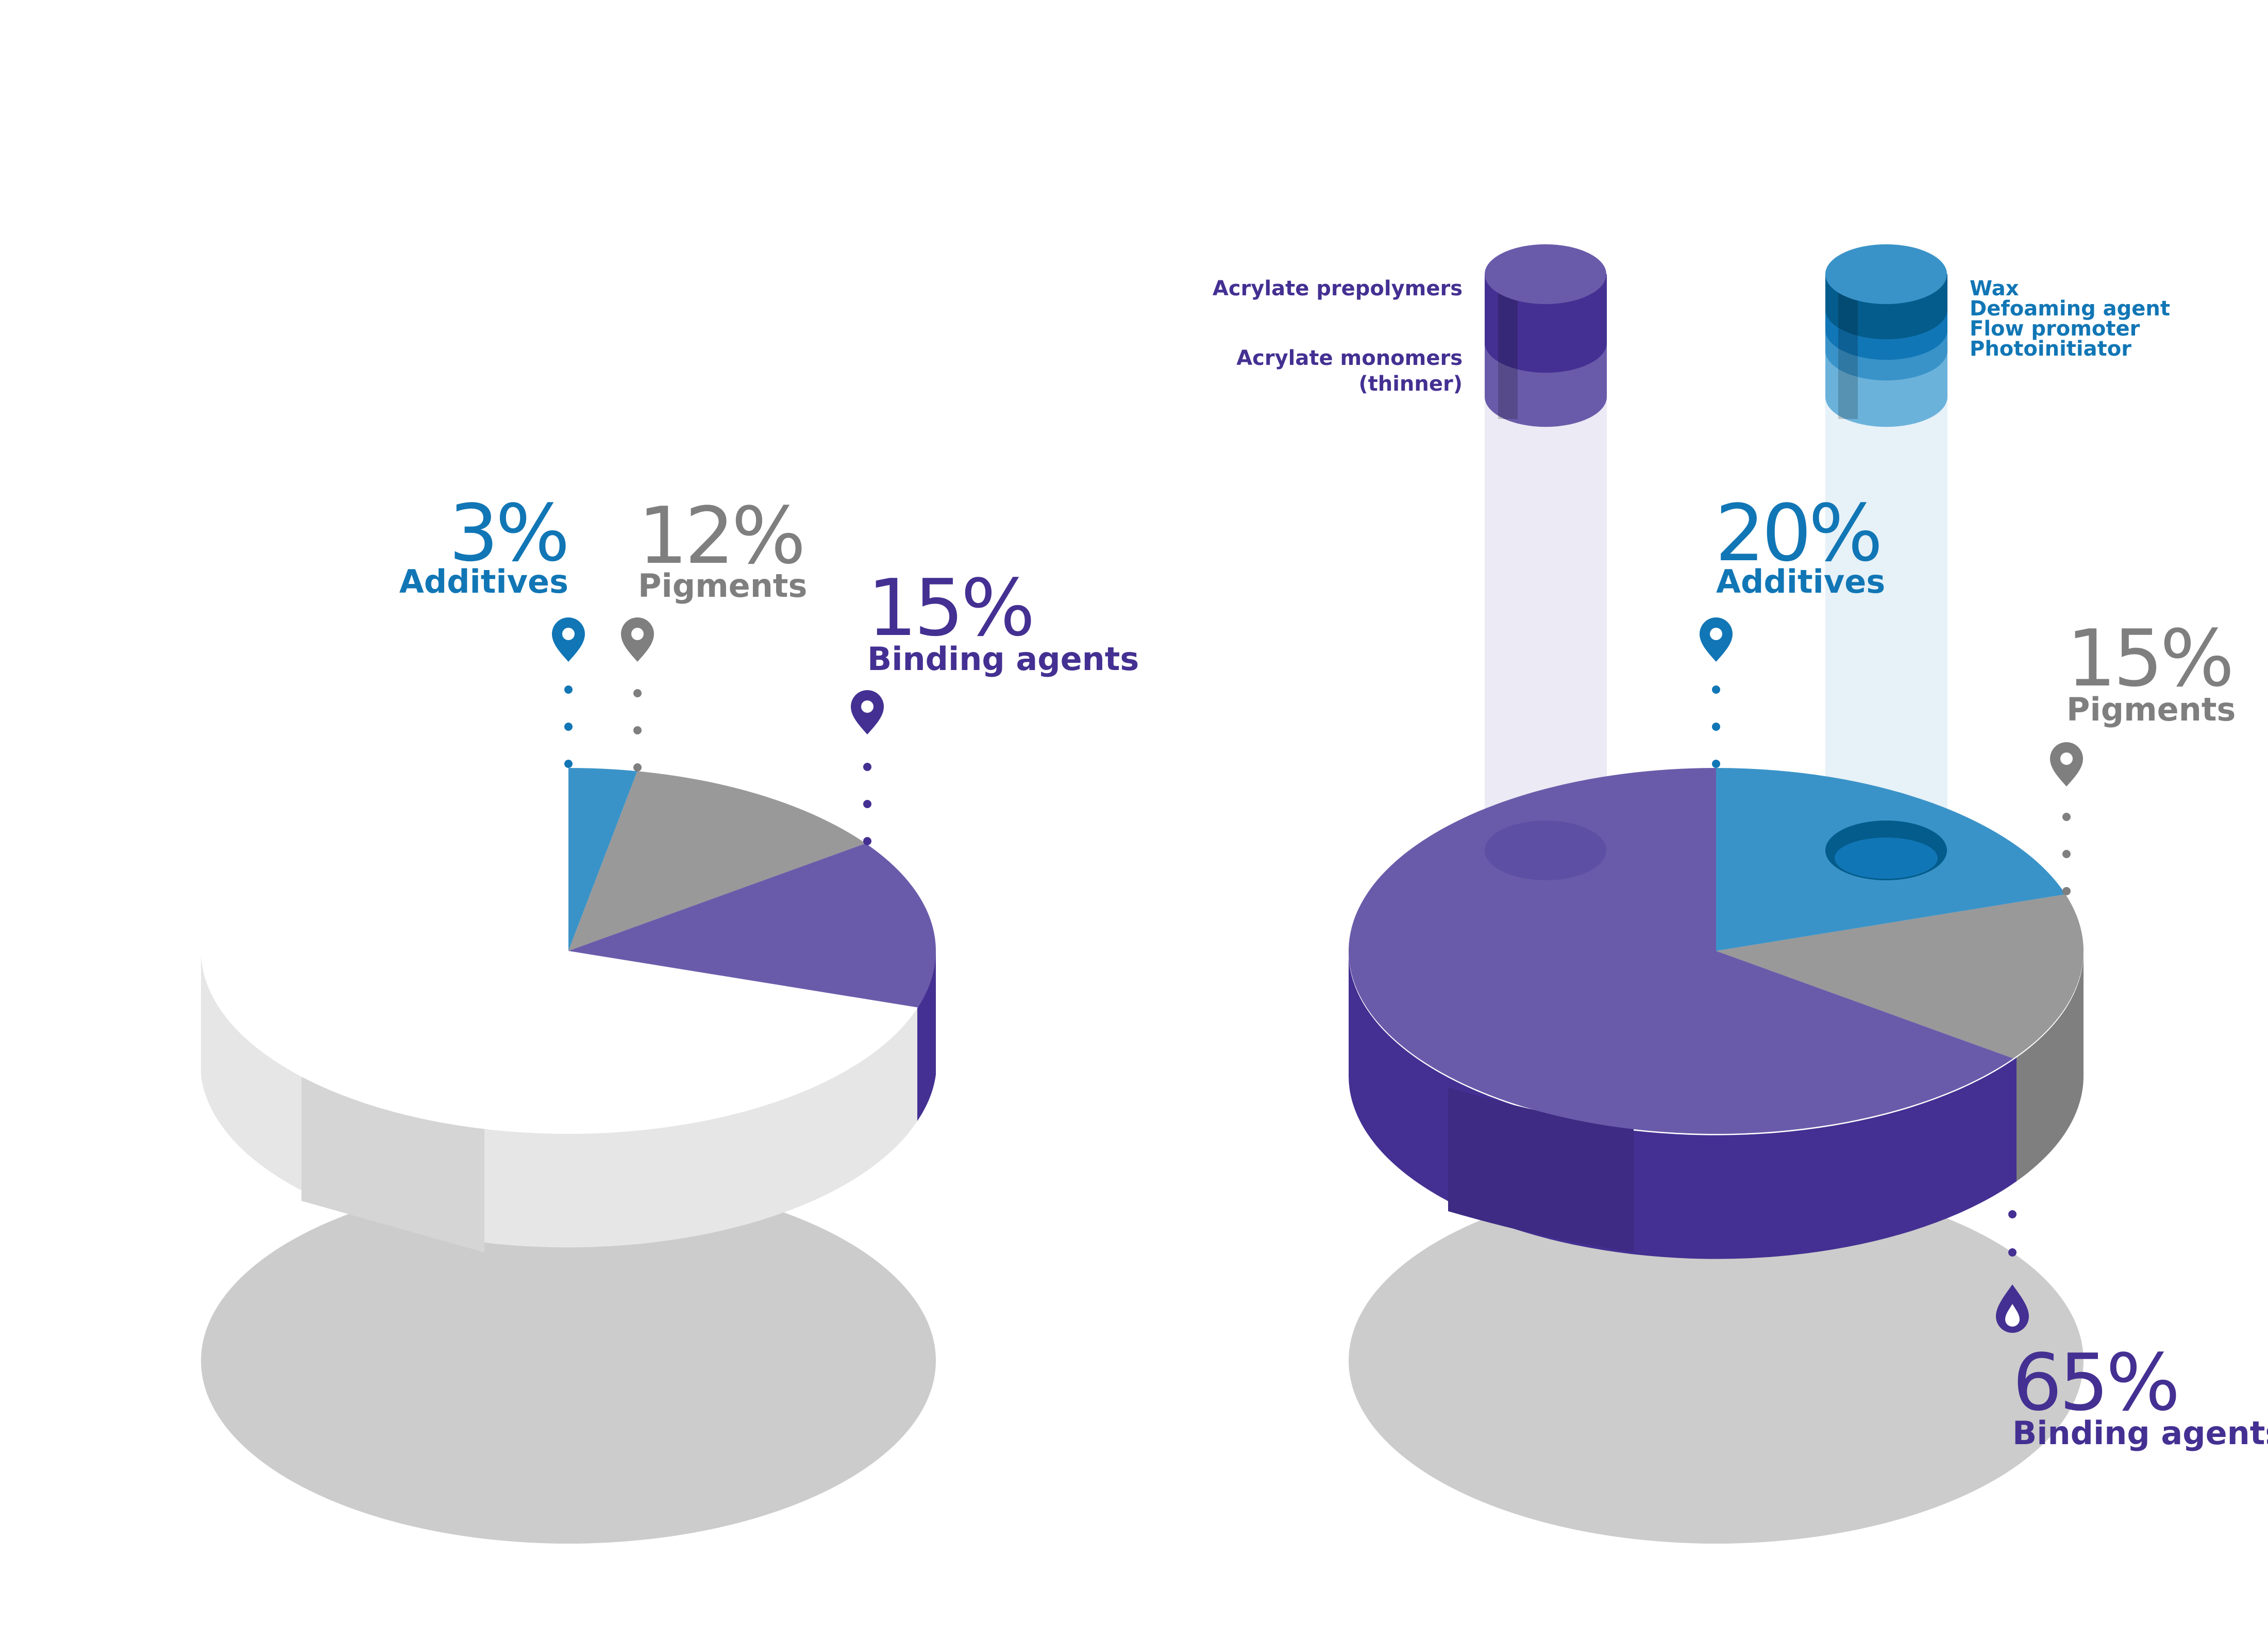 The image size is (2268, 1640). I want to click on right-pie-floor-shadow, so click(1716, 1361).